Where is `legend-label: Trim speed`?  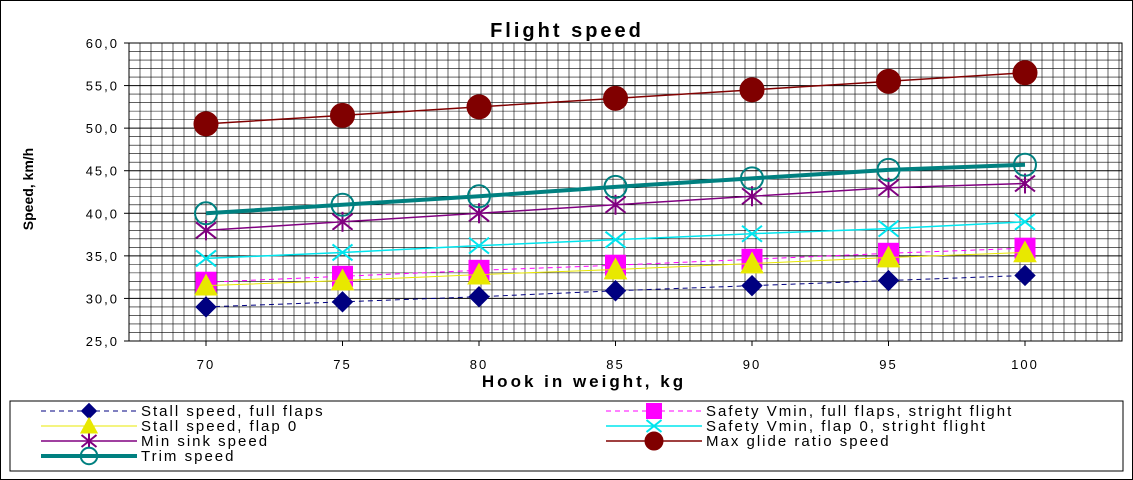
legend-label: Trim speed is located at coordinates (188, 456).